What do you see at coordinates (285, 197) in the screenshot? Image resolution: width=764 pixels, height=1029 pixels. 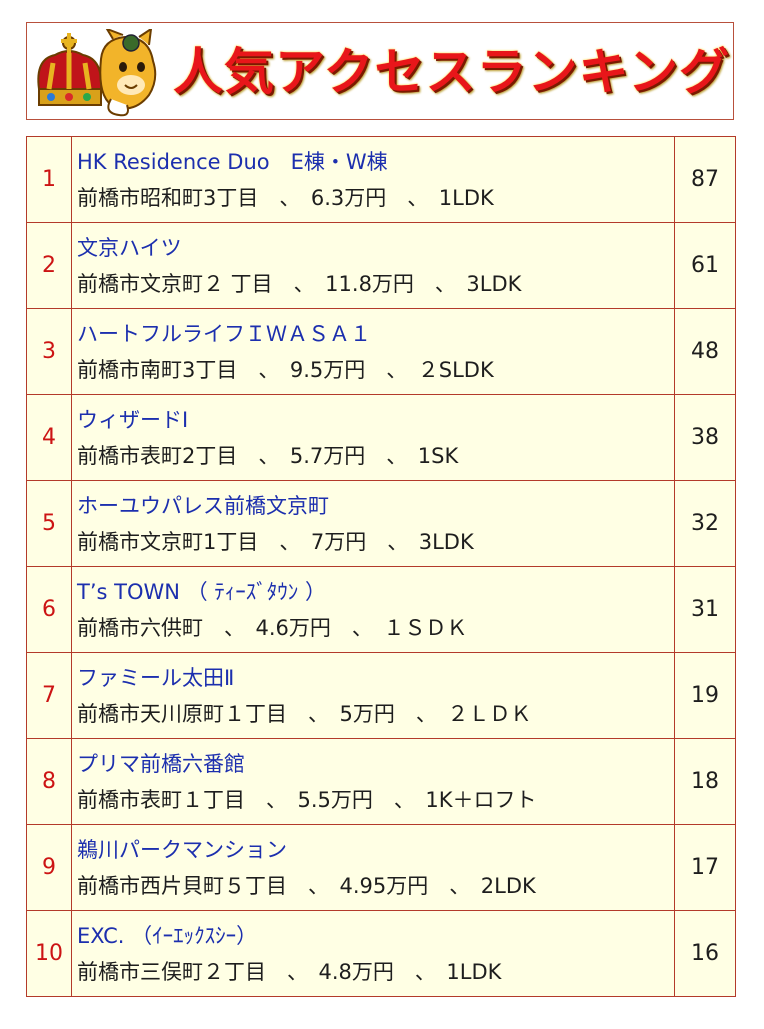 I see `property-detail: 前橋市昭和町3丁目 、 6.3万円 、 1LDK` at bounding box center [285, 197].